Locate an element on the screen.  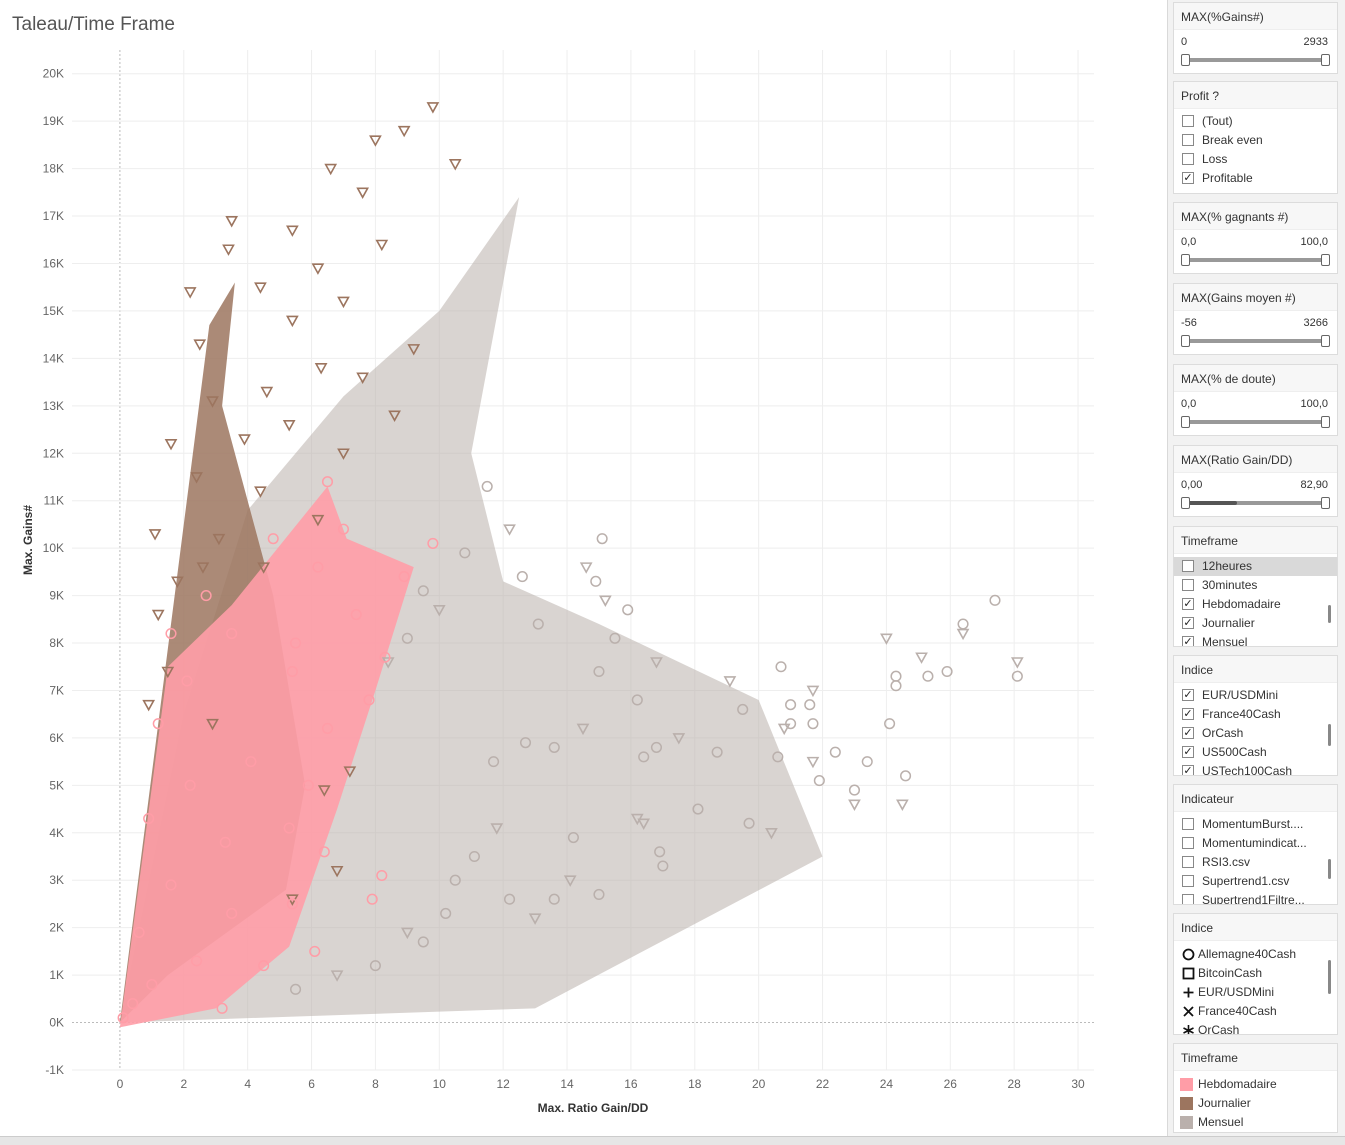
filter-item: France40Cash is located at coordinates (1255, 1011).